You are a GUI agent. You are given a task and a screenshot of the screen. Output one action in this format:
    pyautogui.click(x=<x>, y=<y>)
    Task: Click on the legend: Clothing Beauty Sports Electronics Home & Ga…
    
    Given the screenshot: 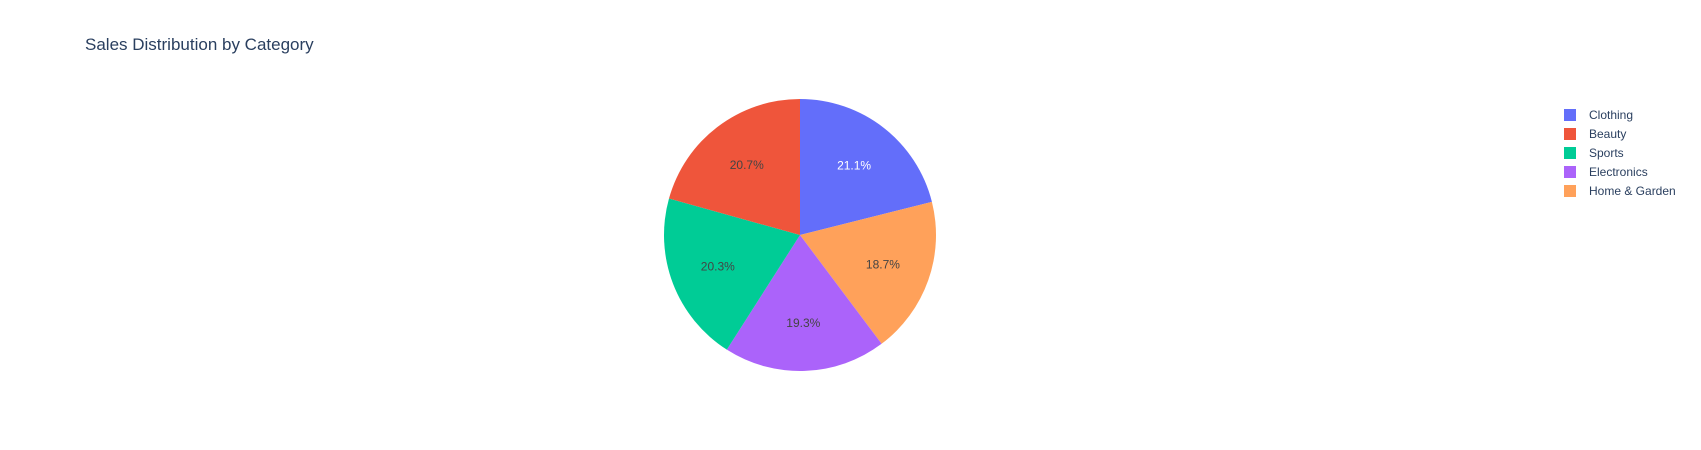 What is the action you would take?
    pyautogui.click(x=1620, y=153)
    